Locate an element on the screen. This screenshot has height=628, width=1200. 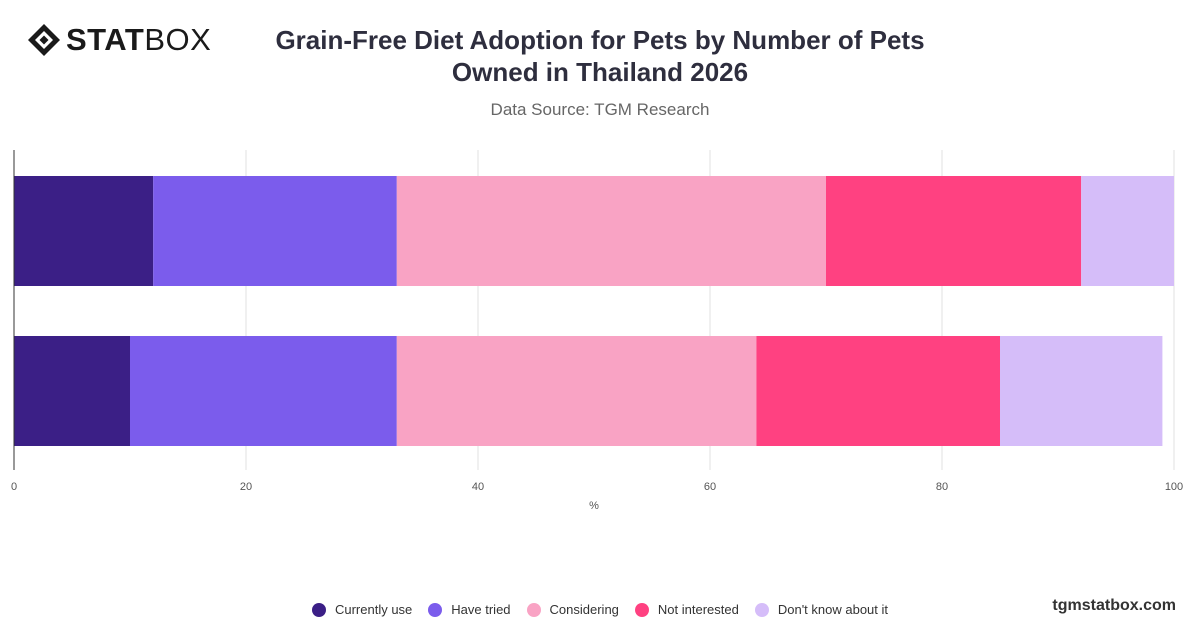
x-tick-label: 60 is located at coordinates (710, 487).